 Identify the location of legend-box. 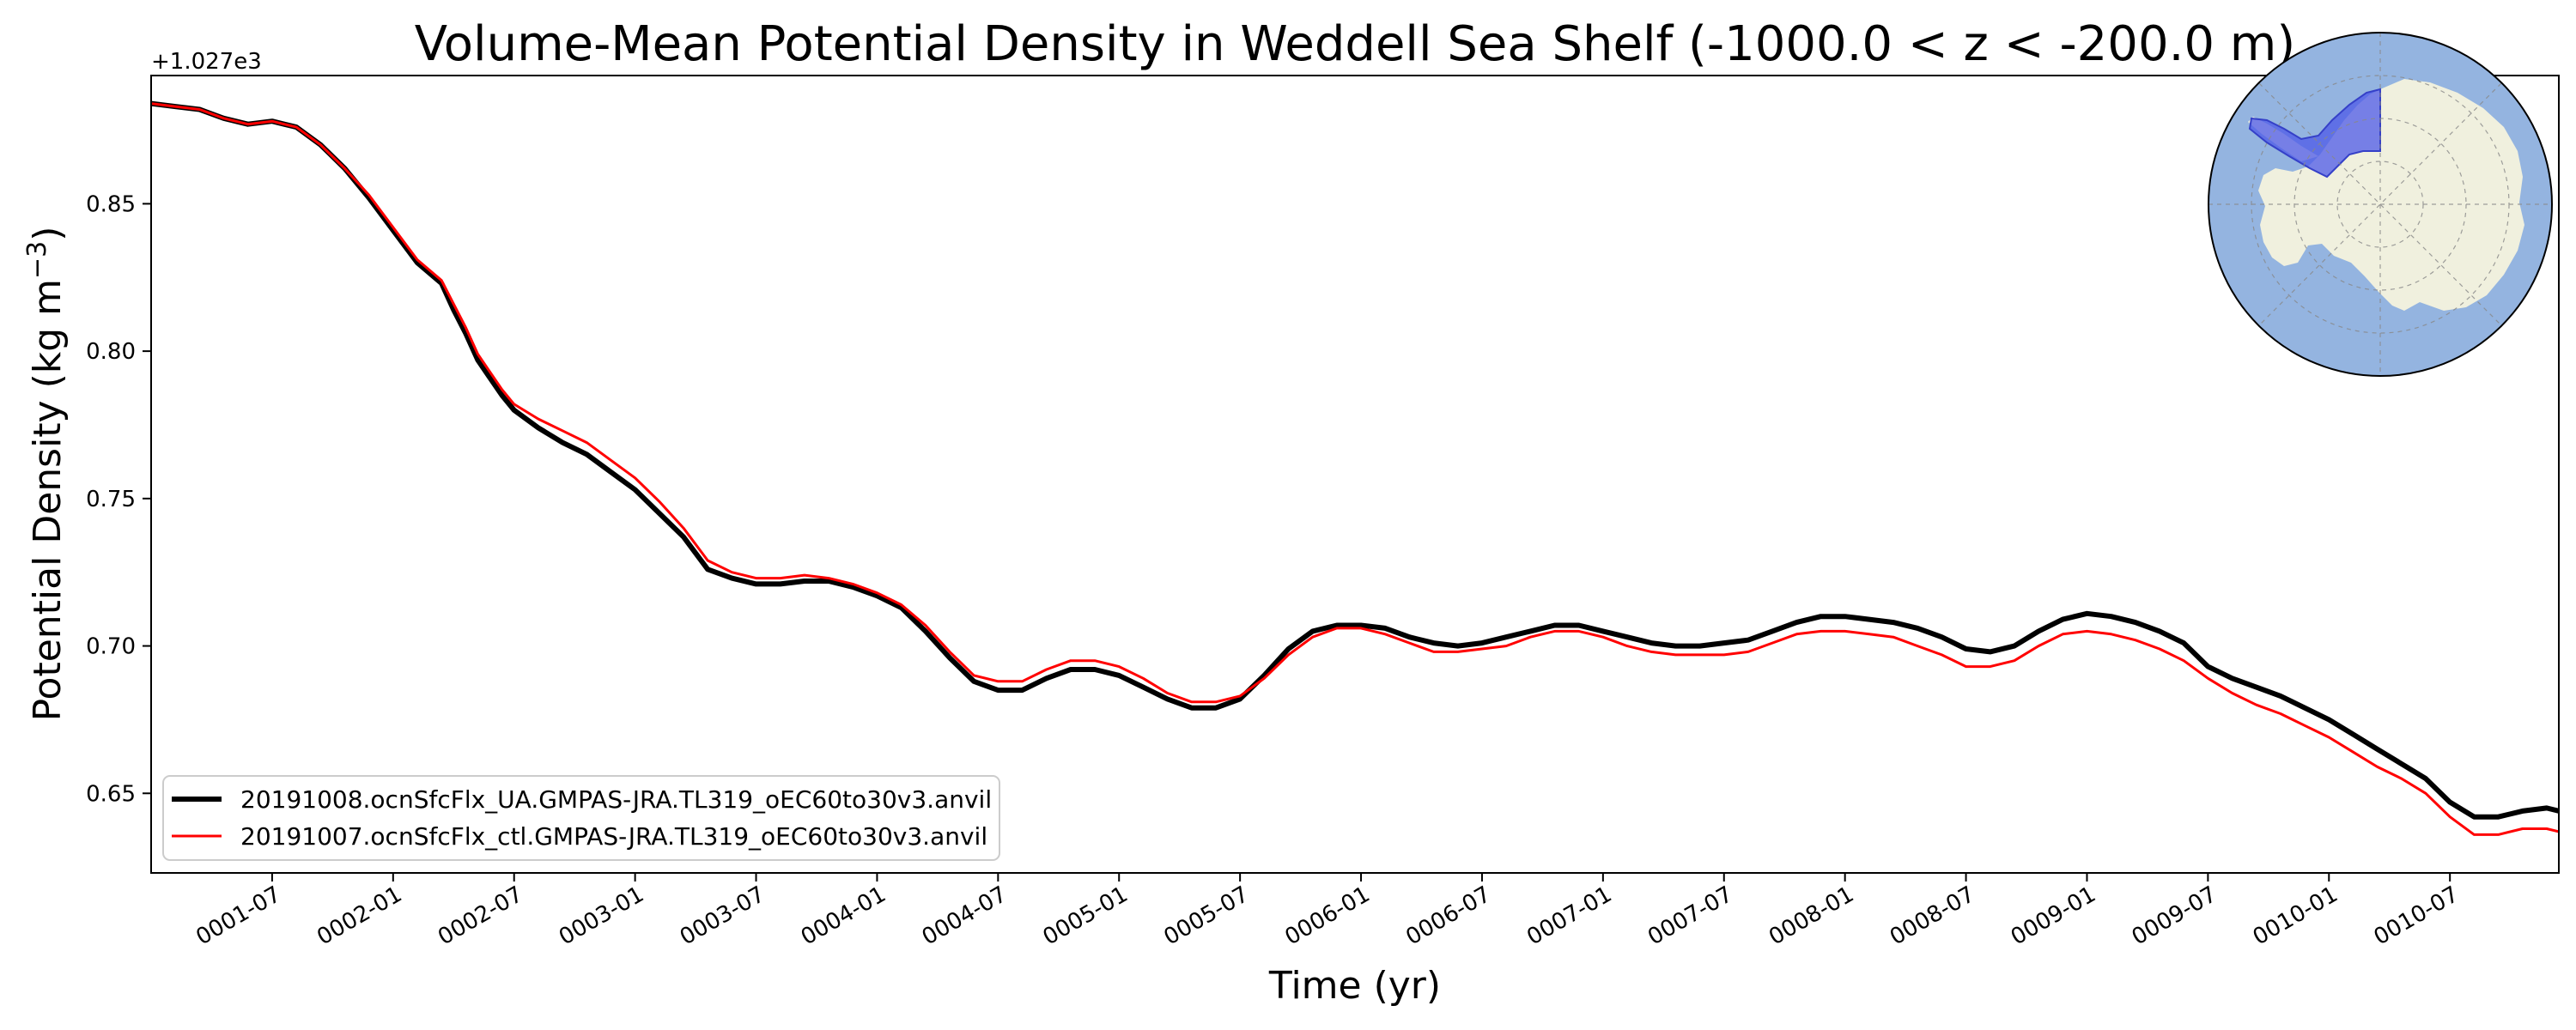
(581, 818).